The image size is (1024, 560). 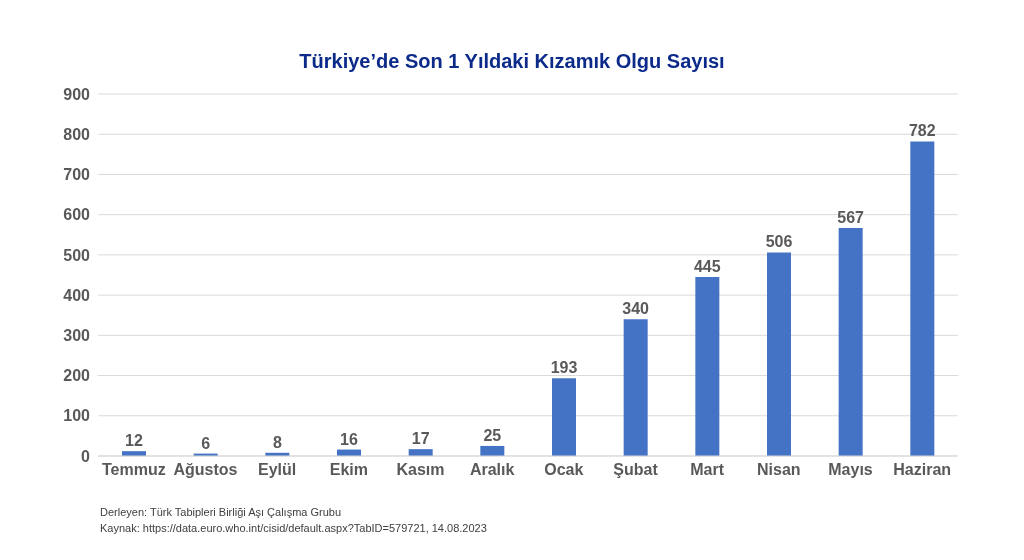 What do you see at coordinates (77, 94) in the screenshot?
I see `y-tick-label: 900` at bounding box center [77, 94].